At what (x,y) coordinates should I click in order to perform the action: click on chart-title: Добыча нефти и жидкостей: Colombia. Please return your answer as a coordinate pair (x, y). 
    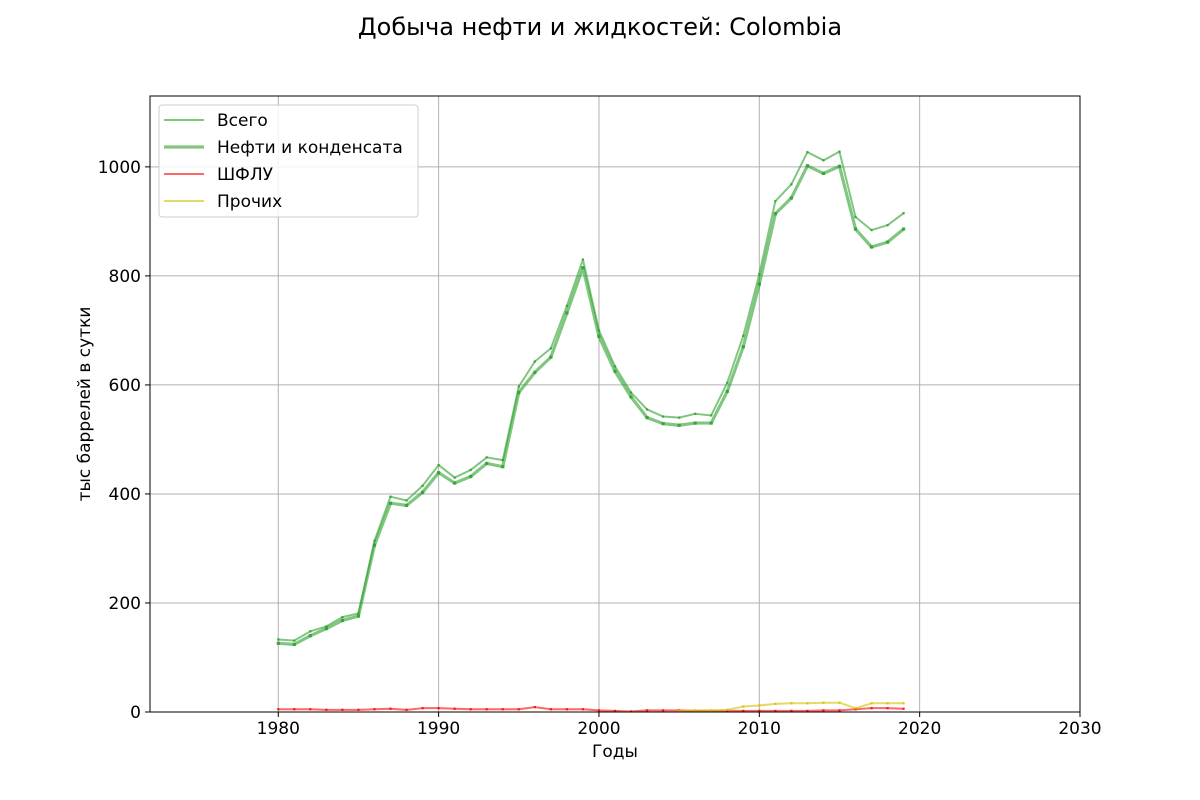
    Looking at the image, I should click on (600, 27).